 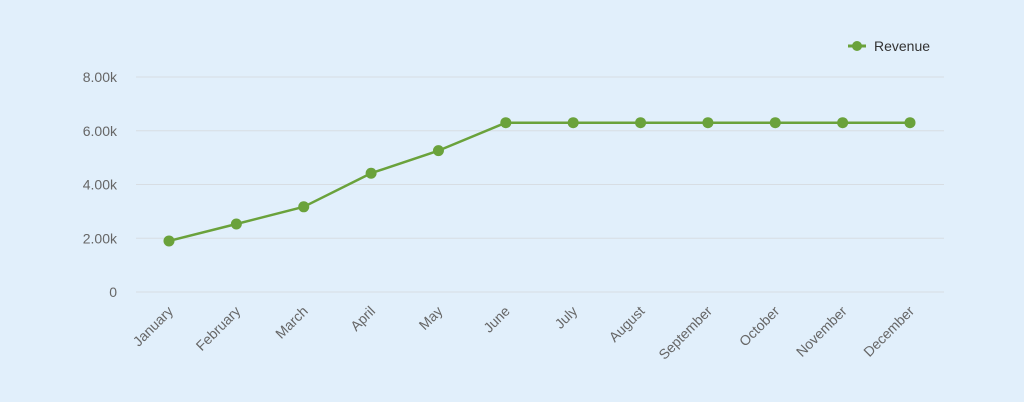 What do you see at coordinates (496, 319) in the screenshot?
I see `x-tick-label: June` at bounding box center [496, 319].